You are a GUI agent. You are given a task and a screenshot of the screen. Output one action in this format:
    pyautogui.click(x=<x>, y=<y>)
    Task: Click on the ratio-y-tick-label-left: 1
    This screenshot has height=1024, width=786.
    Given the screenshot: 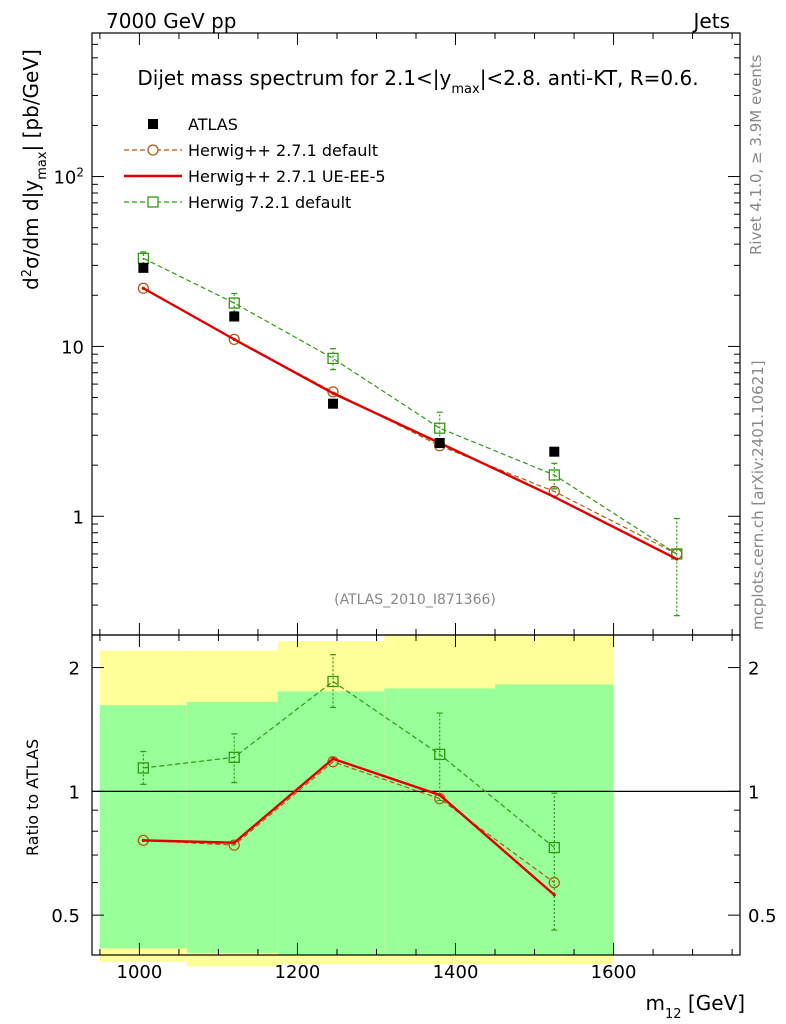 What is the action you would take?
    pyautogui.click(x=74, y=792)
    